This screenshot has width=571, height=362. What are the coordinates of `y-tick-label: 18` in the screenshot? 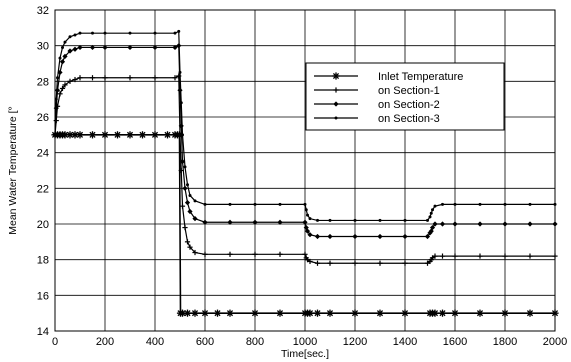 It's located at (43, 261).